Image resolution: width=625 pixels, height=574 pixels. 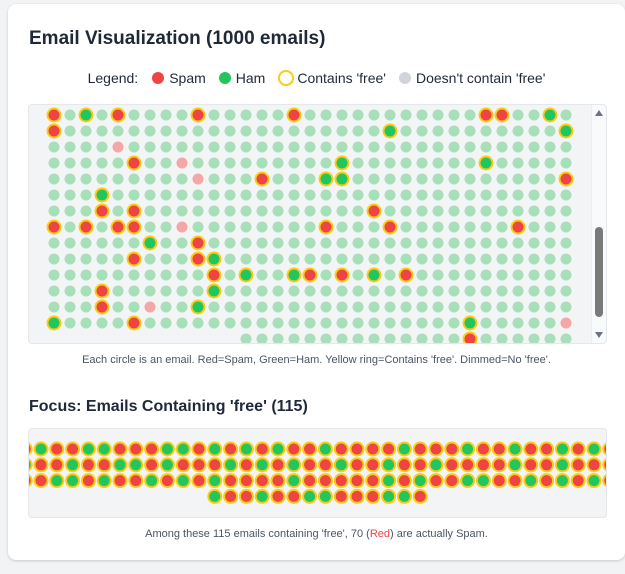 I want to click on scrollbar-thumb, so click(x=599, y=272).